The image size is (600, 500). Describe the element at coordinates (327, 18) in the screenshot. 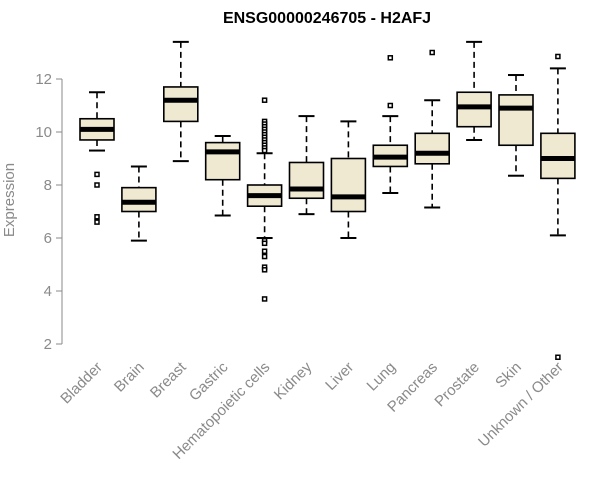

I see `chart-title: ENSG00000246705 - H2AFJ` at that location.